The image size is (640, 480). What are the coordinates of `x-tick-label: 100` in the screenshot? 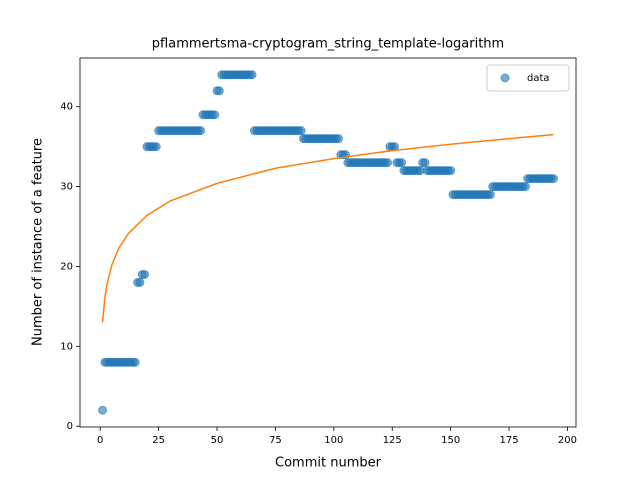 It's located at (333, 440).